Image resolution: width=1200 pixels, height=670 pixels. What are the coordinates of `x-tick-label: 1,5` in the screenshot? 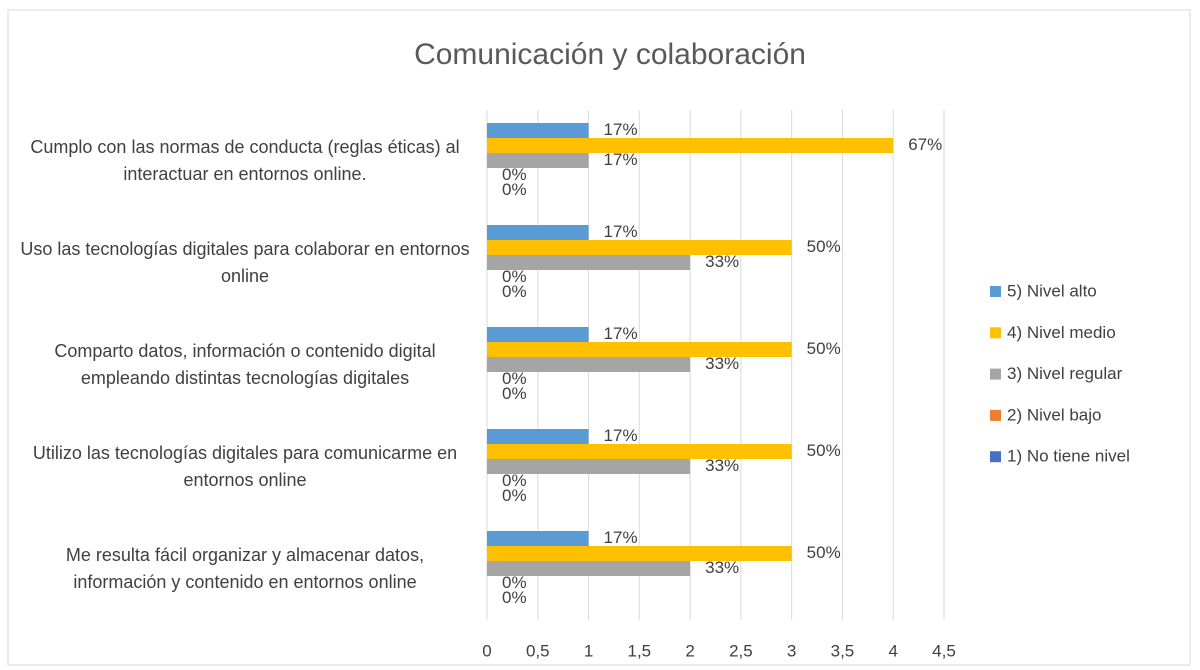 It's located at (640, 650).